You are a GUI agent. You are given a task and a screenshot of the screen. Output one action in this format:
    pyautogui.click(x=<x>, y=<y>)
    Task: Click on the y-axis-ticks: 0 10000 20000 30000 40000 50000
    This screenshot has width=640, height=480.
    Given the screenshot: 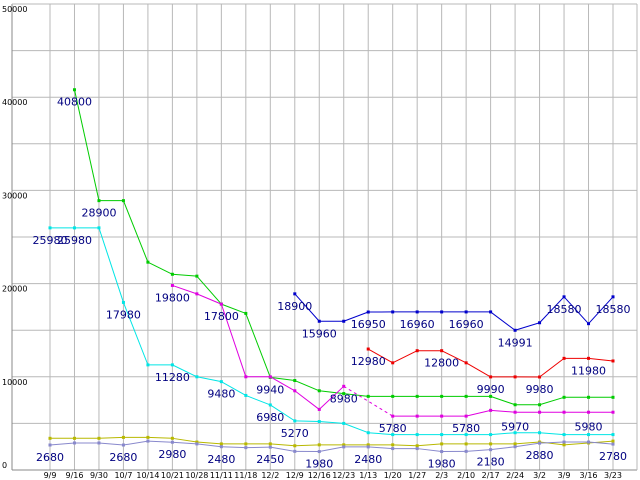 What is the action you would take?
    pyautogui.click(x=14, y=237)
    